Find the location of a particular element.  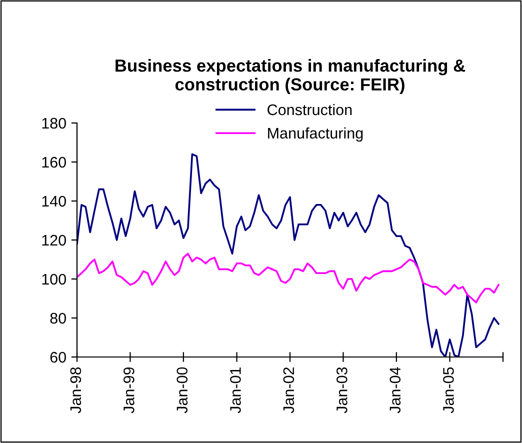

x-tick-label: Jan-01 is located at coordinates (235, 390).